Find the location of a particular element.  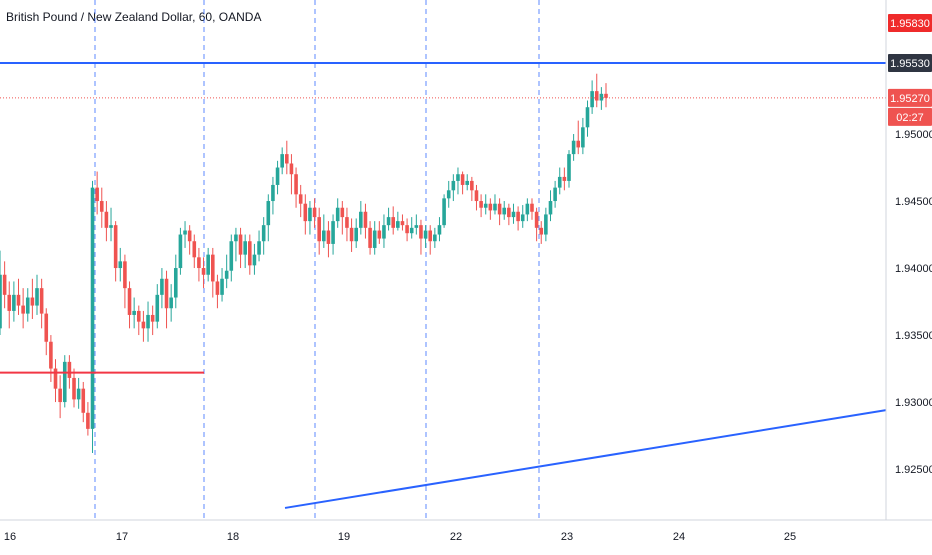

time-axis: 16 17 18 19 22 23 24 25 is located at coordinates (400, 537).